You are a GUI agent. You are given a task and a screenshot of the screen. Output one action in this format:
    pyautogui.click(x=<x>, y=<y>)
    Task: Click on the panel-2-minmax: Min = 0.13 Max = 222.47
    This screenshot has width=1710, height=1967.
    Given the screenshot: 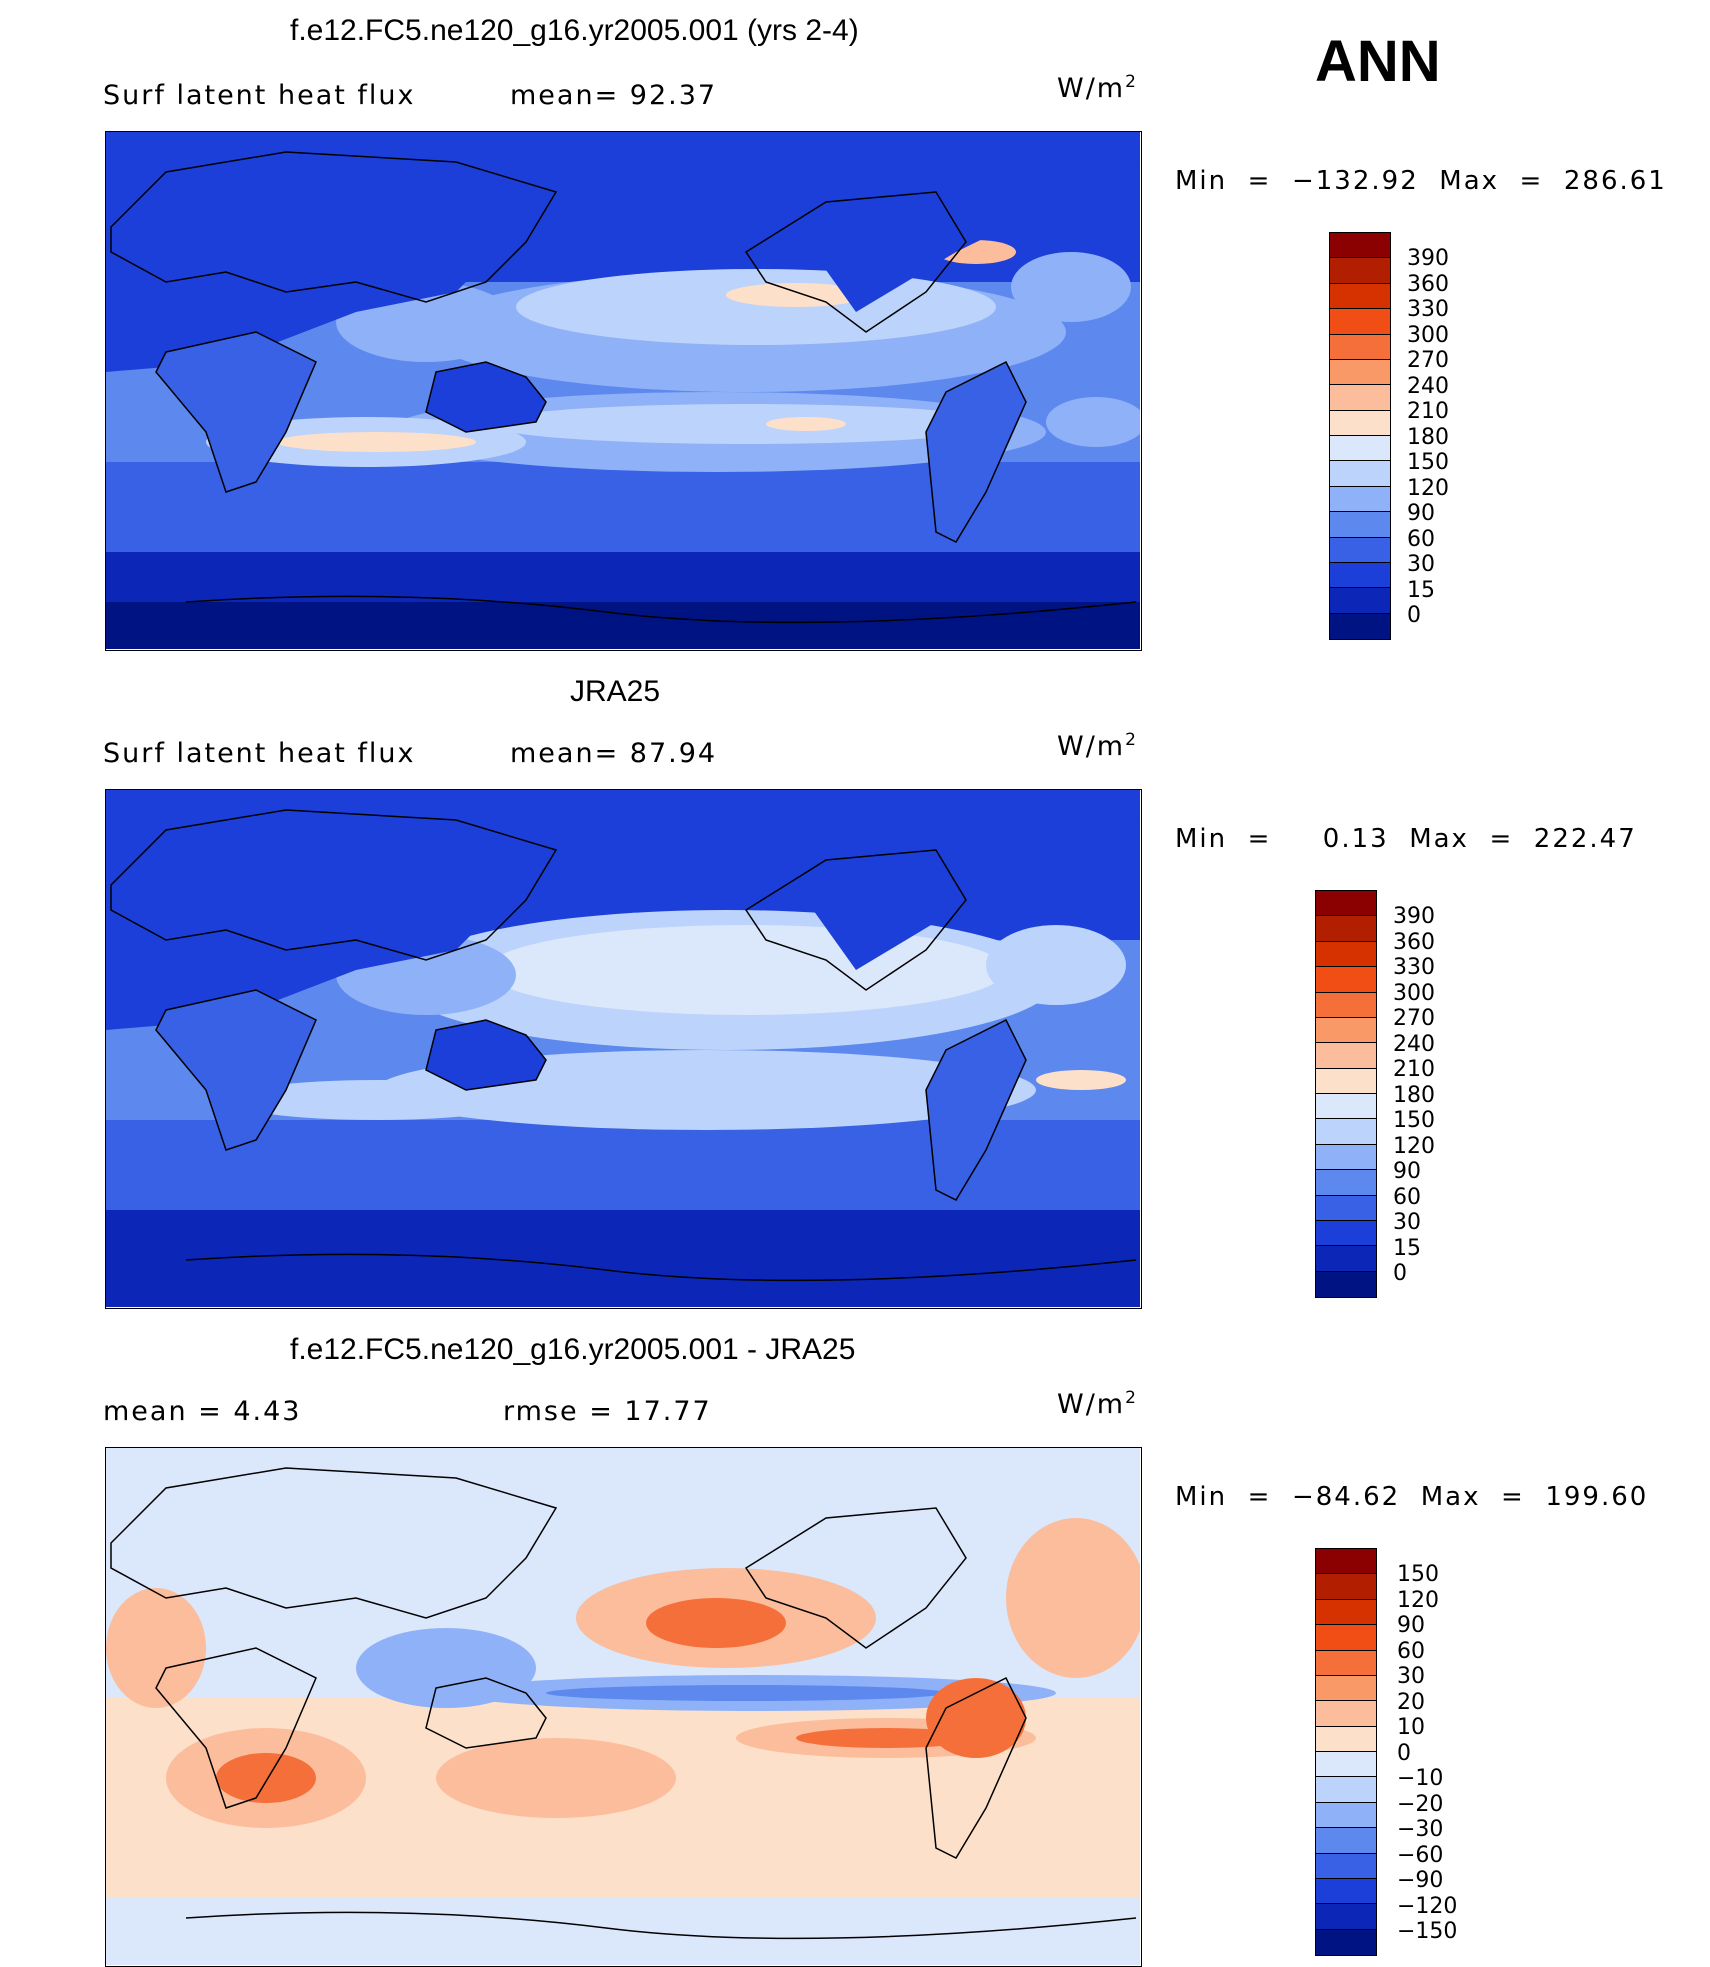 What is the action you would take?
    pyautogui.click(x=1406, y=839)
    